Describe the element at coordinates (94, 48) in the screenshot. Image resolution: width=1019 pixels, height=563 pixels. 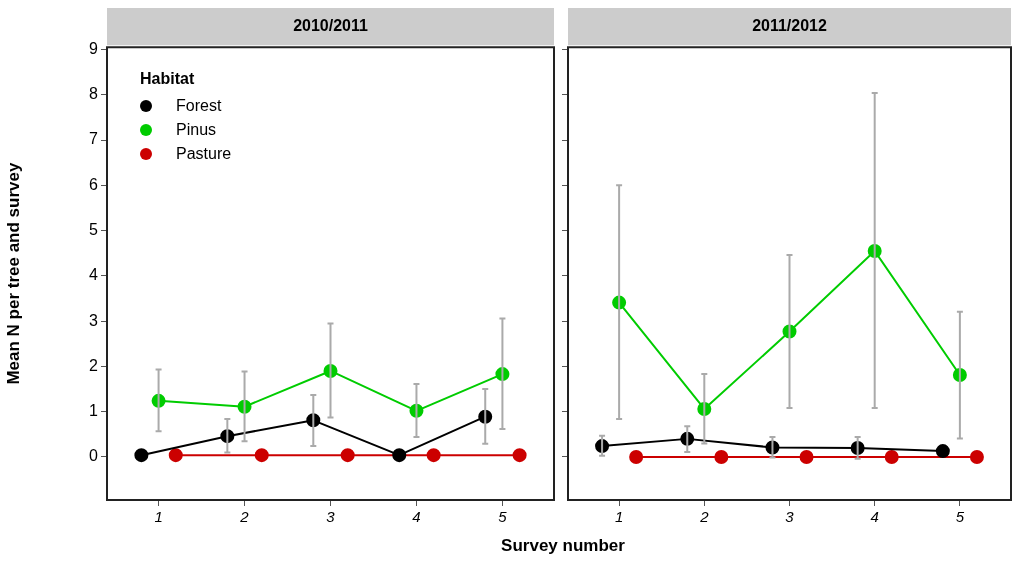
I see `y-tick-label: 9` at that location.